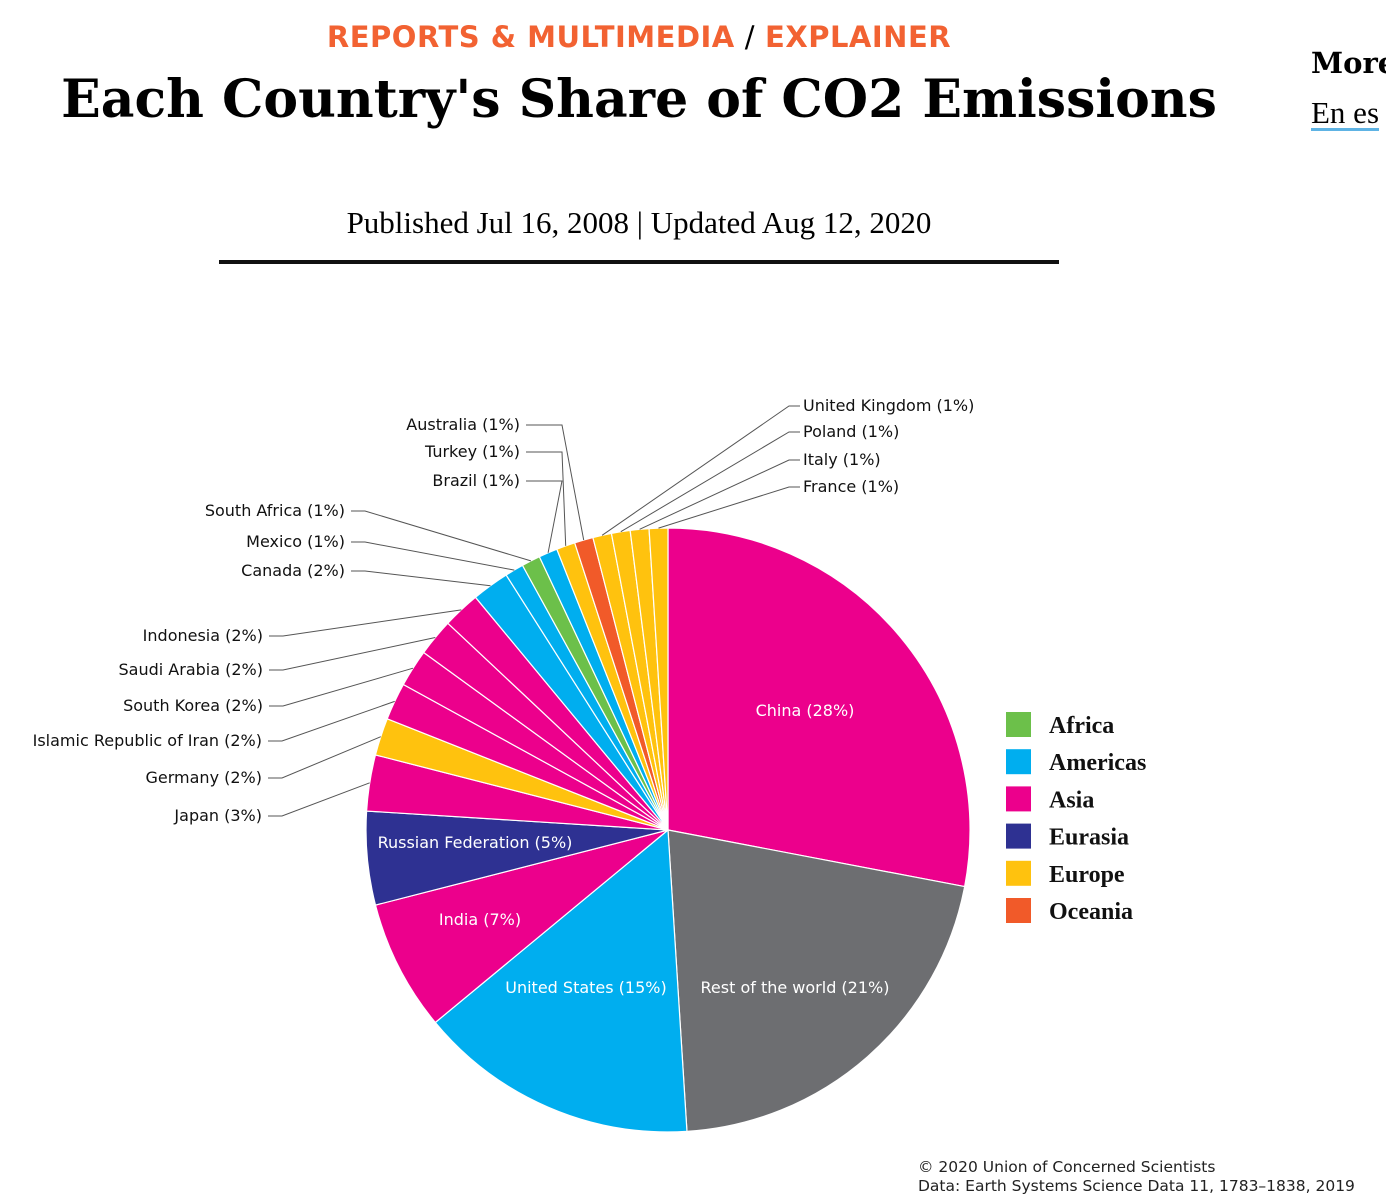  Describe the element at coordinates (191, 669) in the screenshot. I see `slice-label-saudi-arabia: Saudi Arabia (2%)` at that location.